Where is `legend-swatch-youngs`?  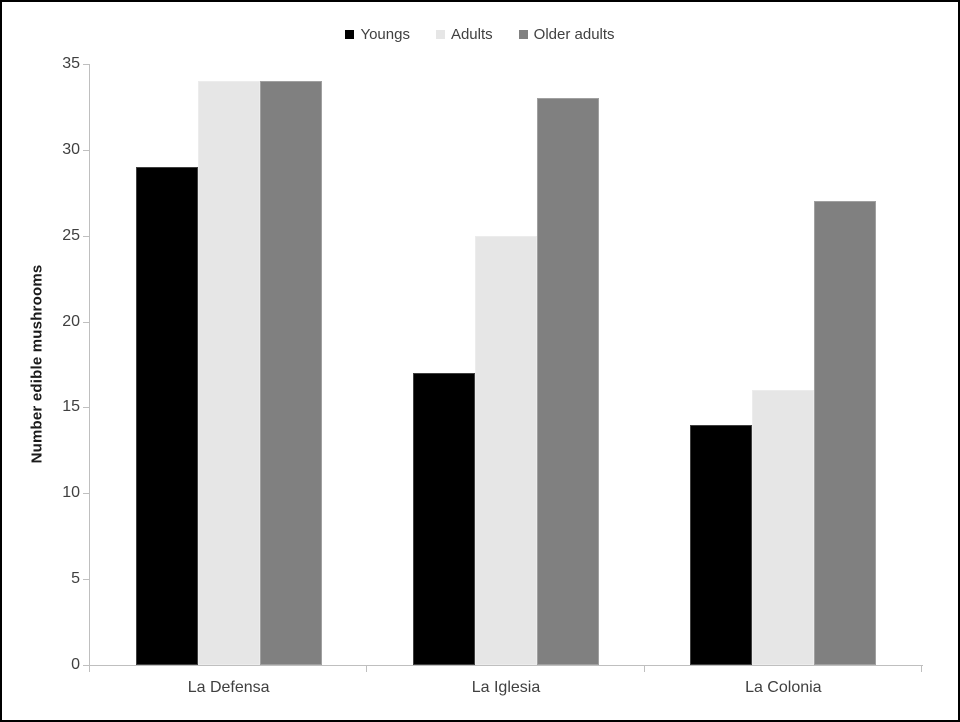 legend-swatch-youngs is located at coordinates (350, 34).